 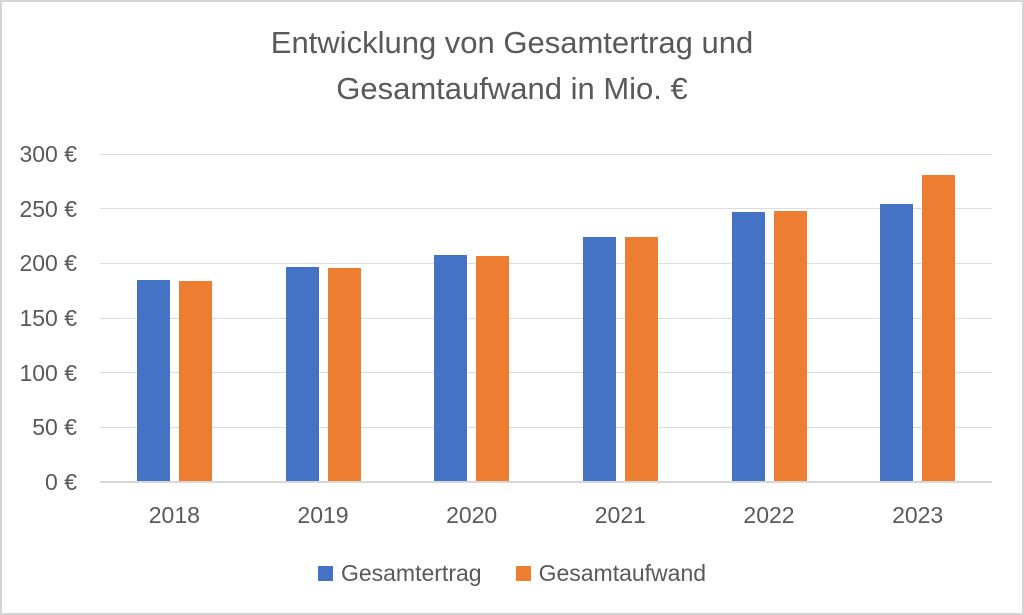 What do you see at coordinates (897, 343) in the screenshot?
I see `bar-gesamtertrag-2023` at bounding box center [897, 343].